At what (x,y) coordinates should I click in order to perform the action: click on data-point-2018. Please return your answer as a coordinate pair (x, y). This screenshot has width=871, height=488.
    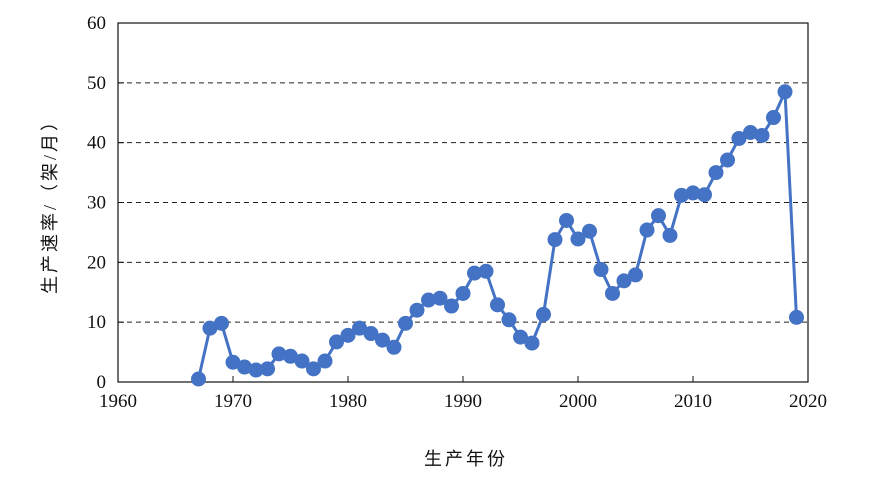
    Looking at the image, I should click on (785, 92).